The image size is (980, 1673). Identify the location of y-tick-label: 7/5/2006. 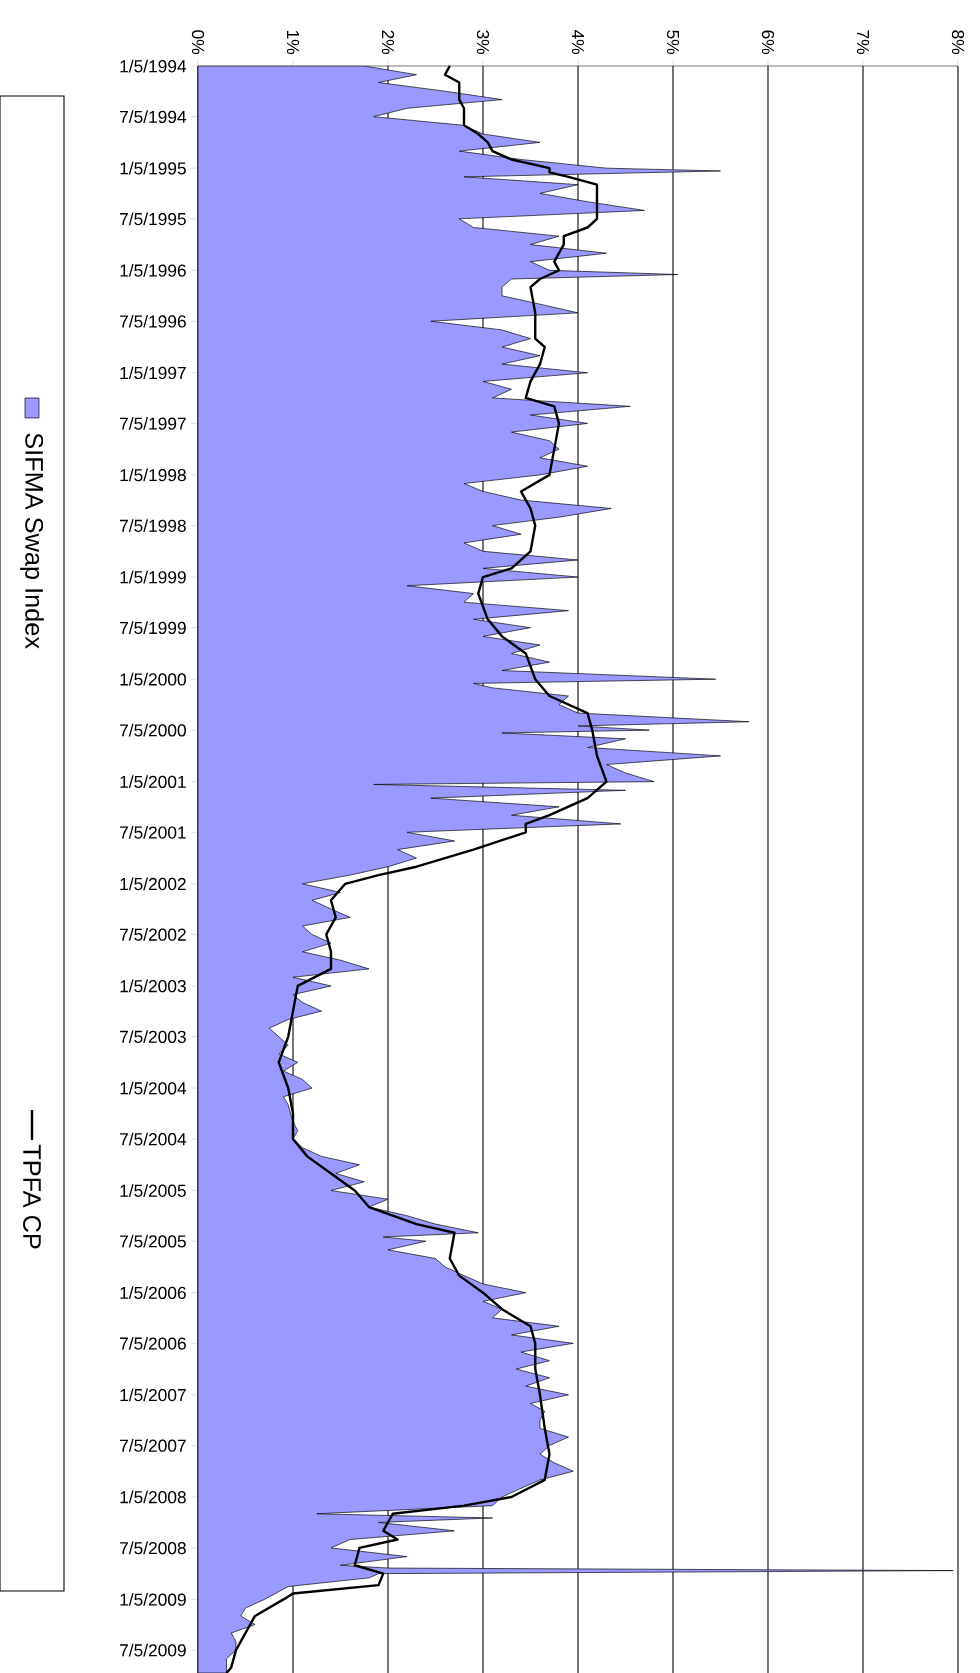
(153, 1343).